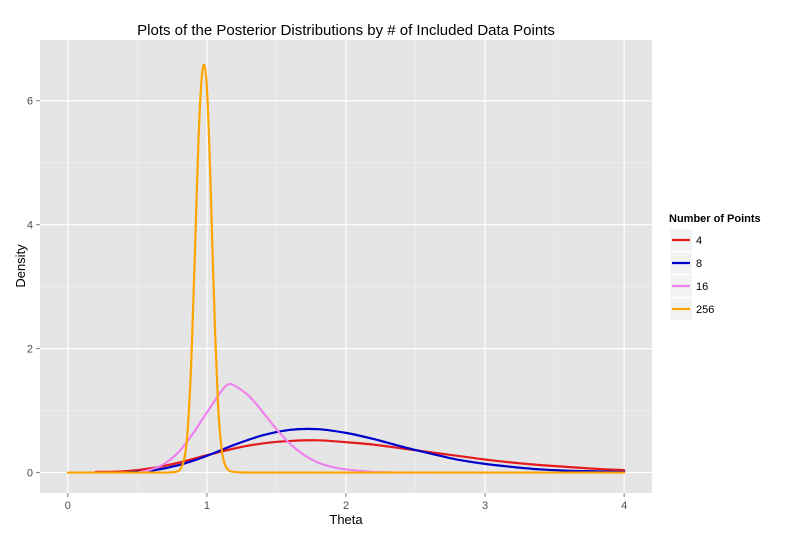 Image resolution: width=790 pixels, height=538 pixels. Describe the element at coordinates (30, 350) in the screenshot. I see `y-tick-label: 2` at that location.